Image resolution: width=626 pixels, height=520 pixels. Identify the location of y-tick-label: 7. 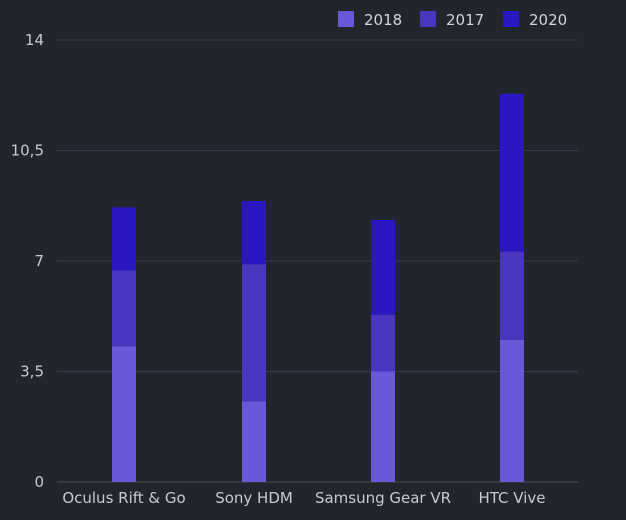
(39, 261).